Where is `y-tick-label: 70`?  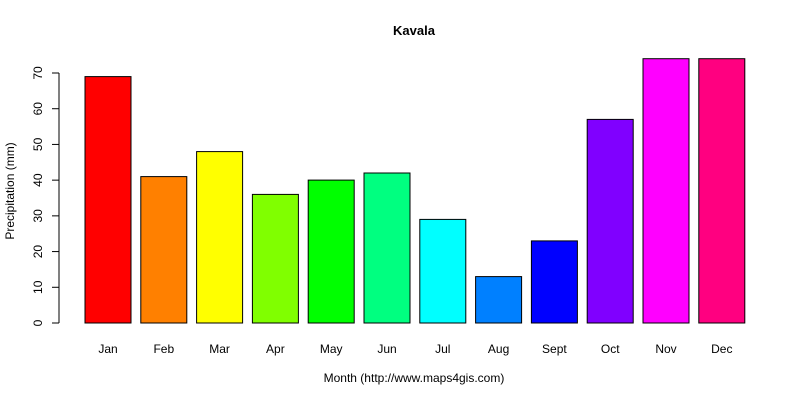
y-tick-label: 70 is located at coordinates (38, 73).